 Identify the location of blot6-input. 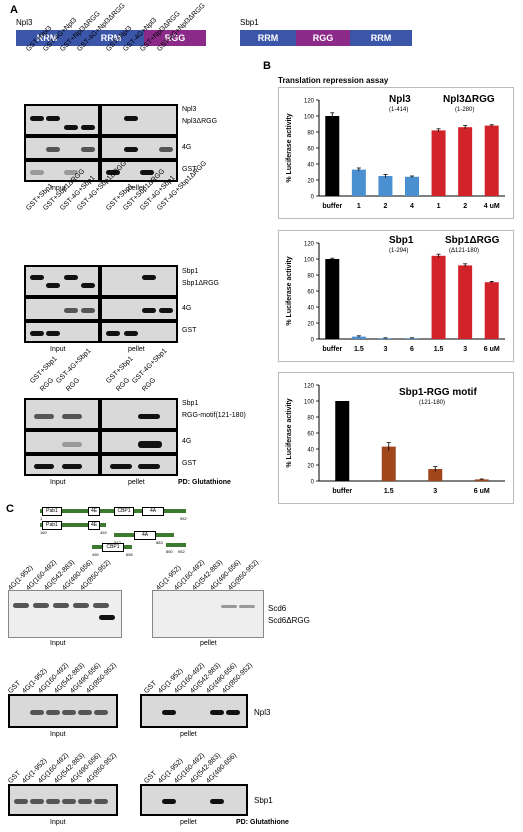
(63, 800).